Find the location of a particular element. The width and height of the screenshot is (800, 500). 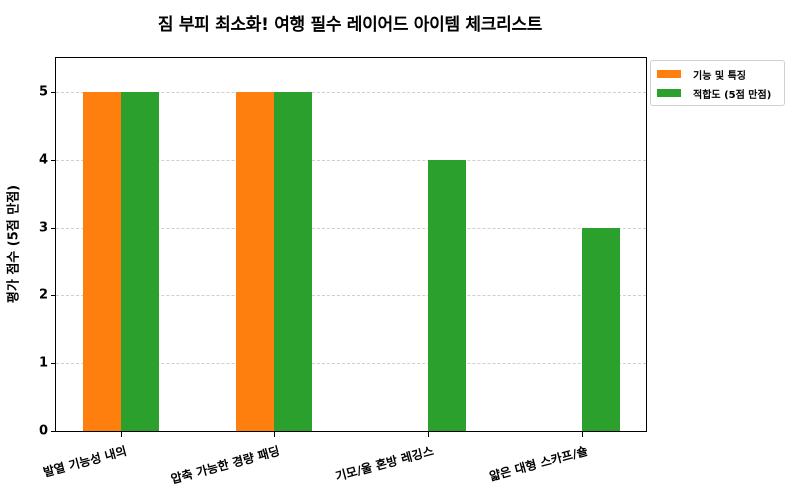

legend-label: 적합도 (5점 만점) is located at coordinates (732, 95).